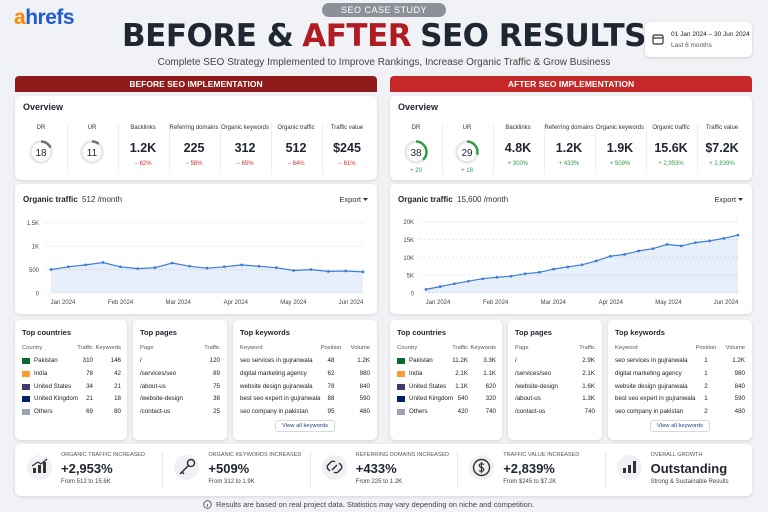 The width and height of the screenshot is (768, 512). I want to click on metric-value: 512, so click(296, 148).